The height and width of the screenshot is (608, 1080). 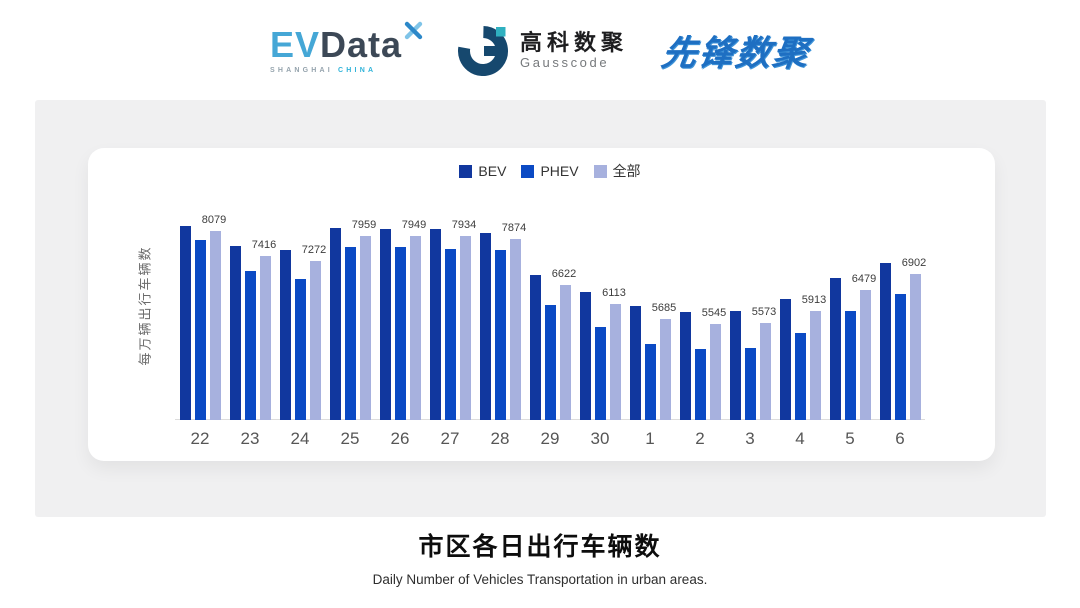 I want to click on value-label-3: 5573, so click(x=764, y=312).